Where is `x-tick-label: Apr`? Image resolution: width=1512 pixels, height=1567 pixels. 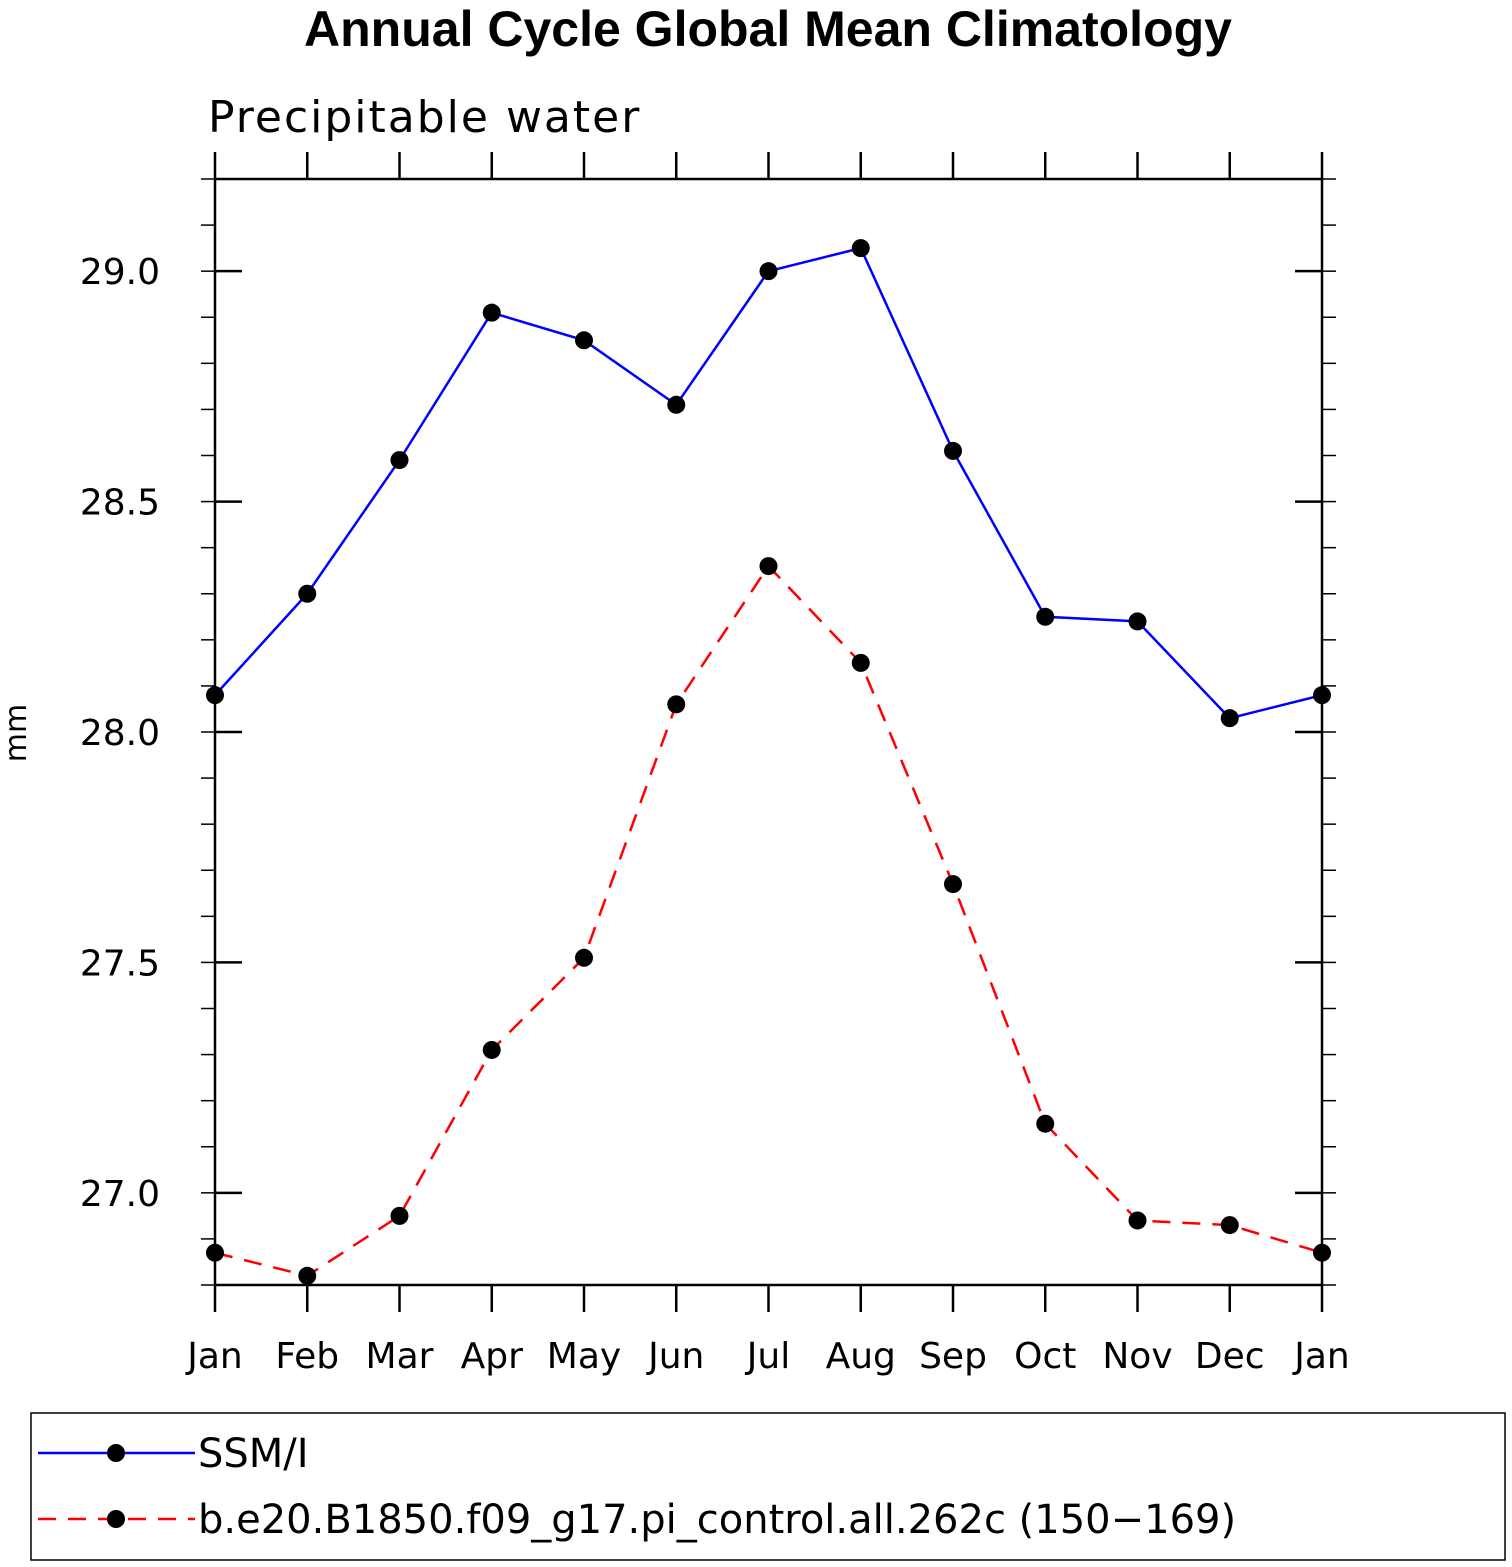
x-tick-label: Apr is located at coordinates (492, 1356).